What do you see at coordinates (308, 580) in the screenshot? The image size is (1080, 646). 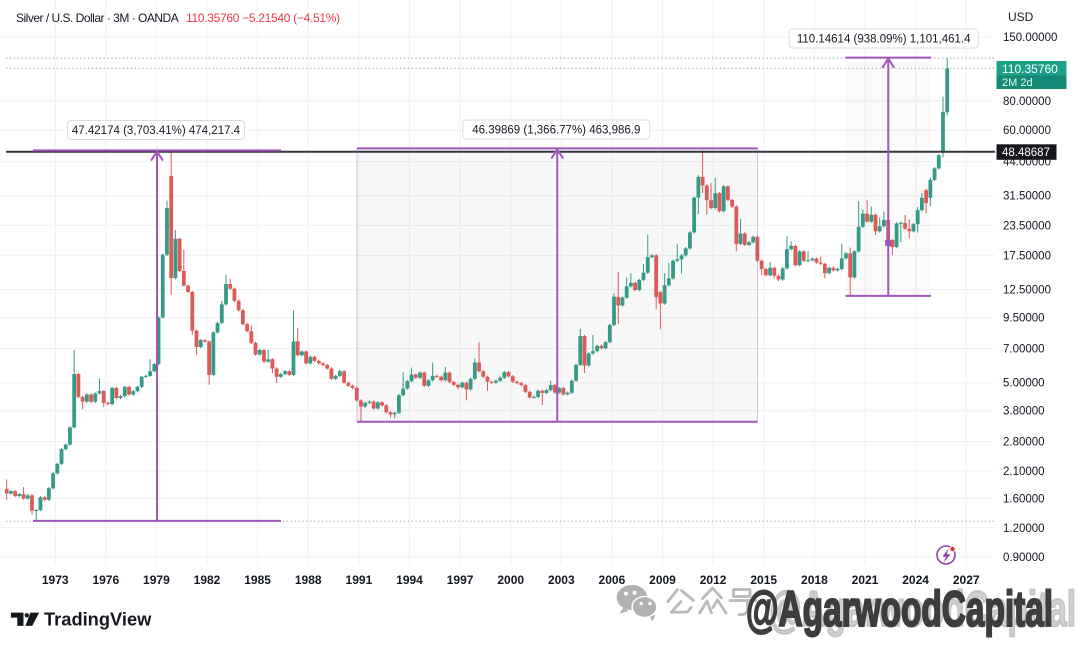 I see `svg-text: 1988` at bounding box center [308, 580].